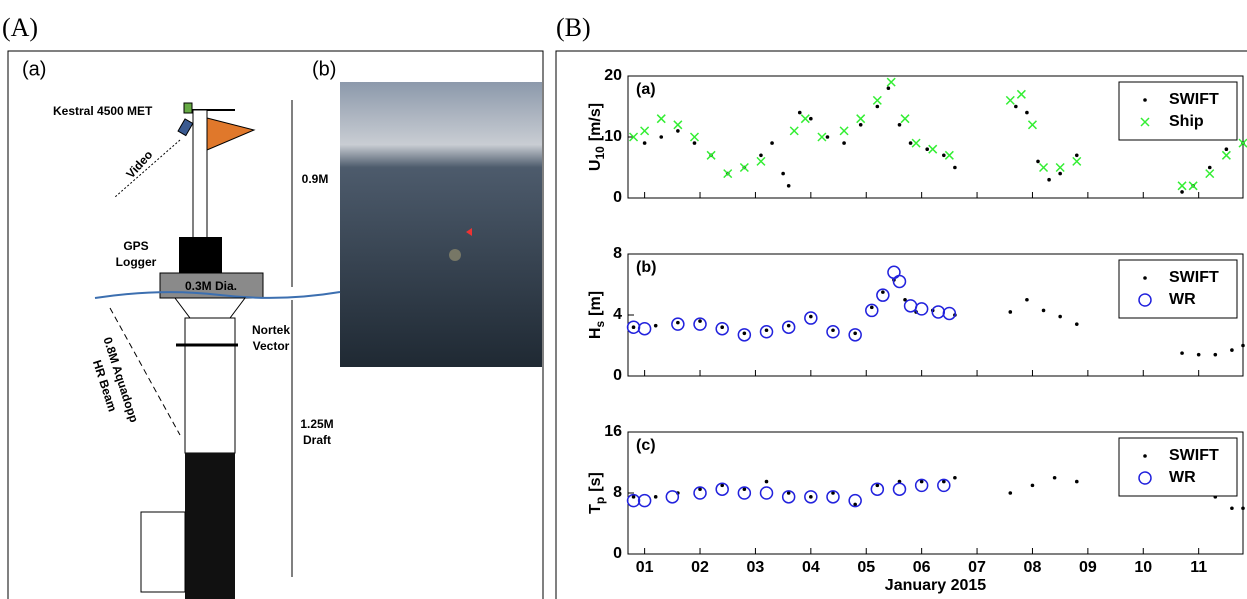 The image size is (1247, 599). Describe the element at coordinates (595, 303) in the screenshot. I see `y-axis-label-part: [m]` at that location.